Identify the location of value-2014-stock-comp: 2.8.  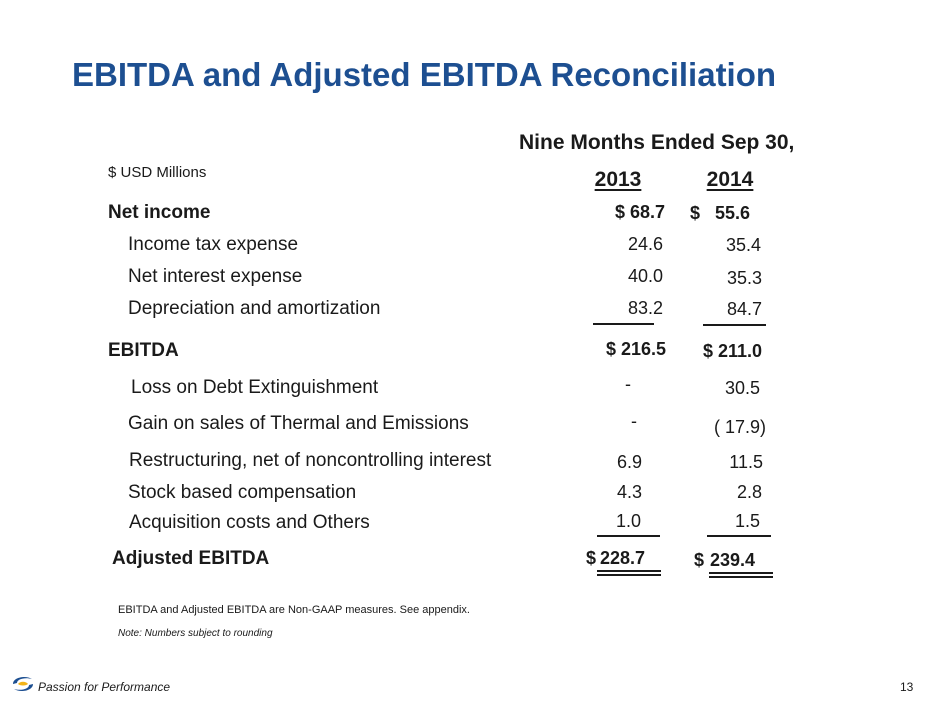
(749, 492).